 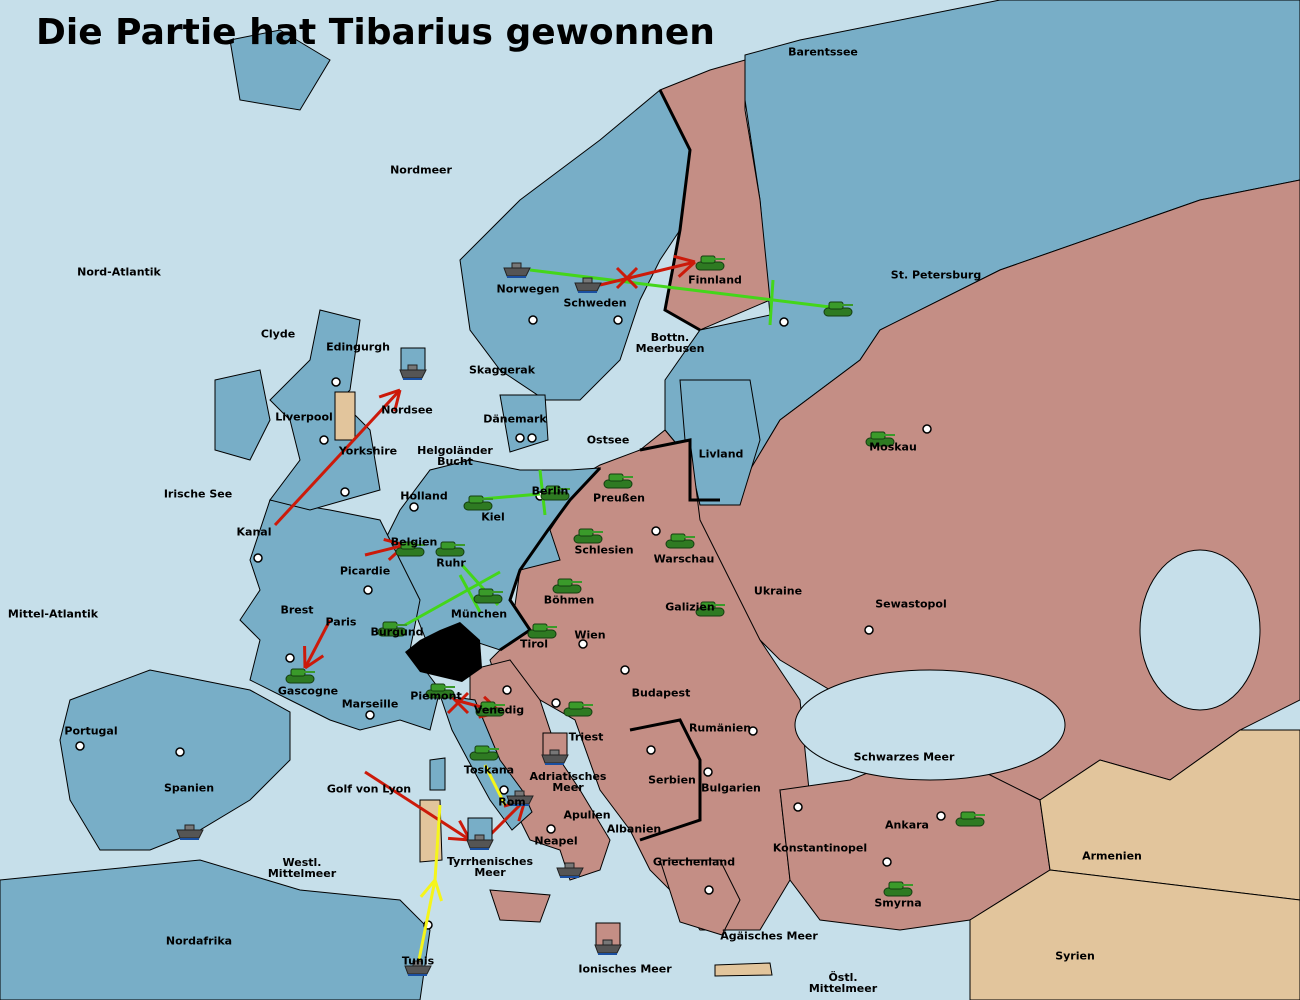 What do you see at coordinates (1134, 934) in the screenshot?
I see `region-syrien` at bounding box center [1134, 934].